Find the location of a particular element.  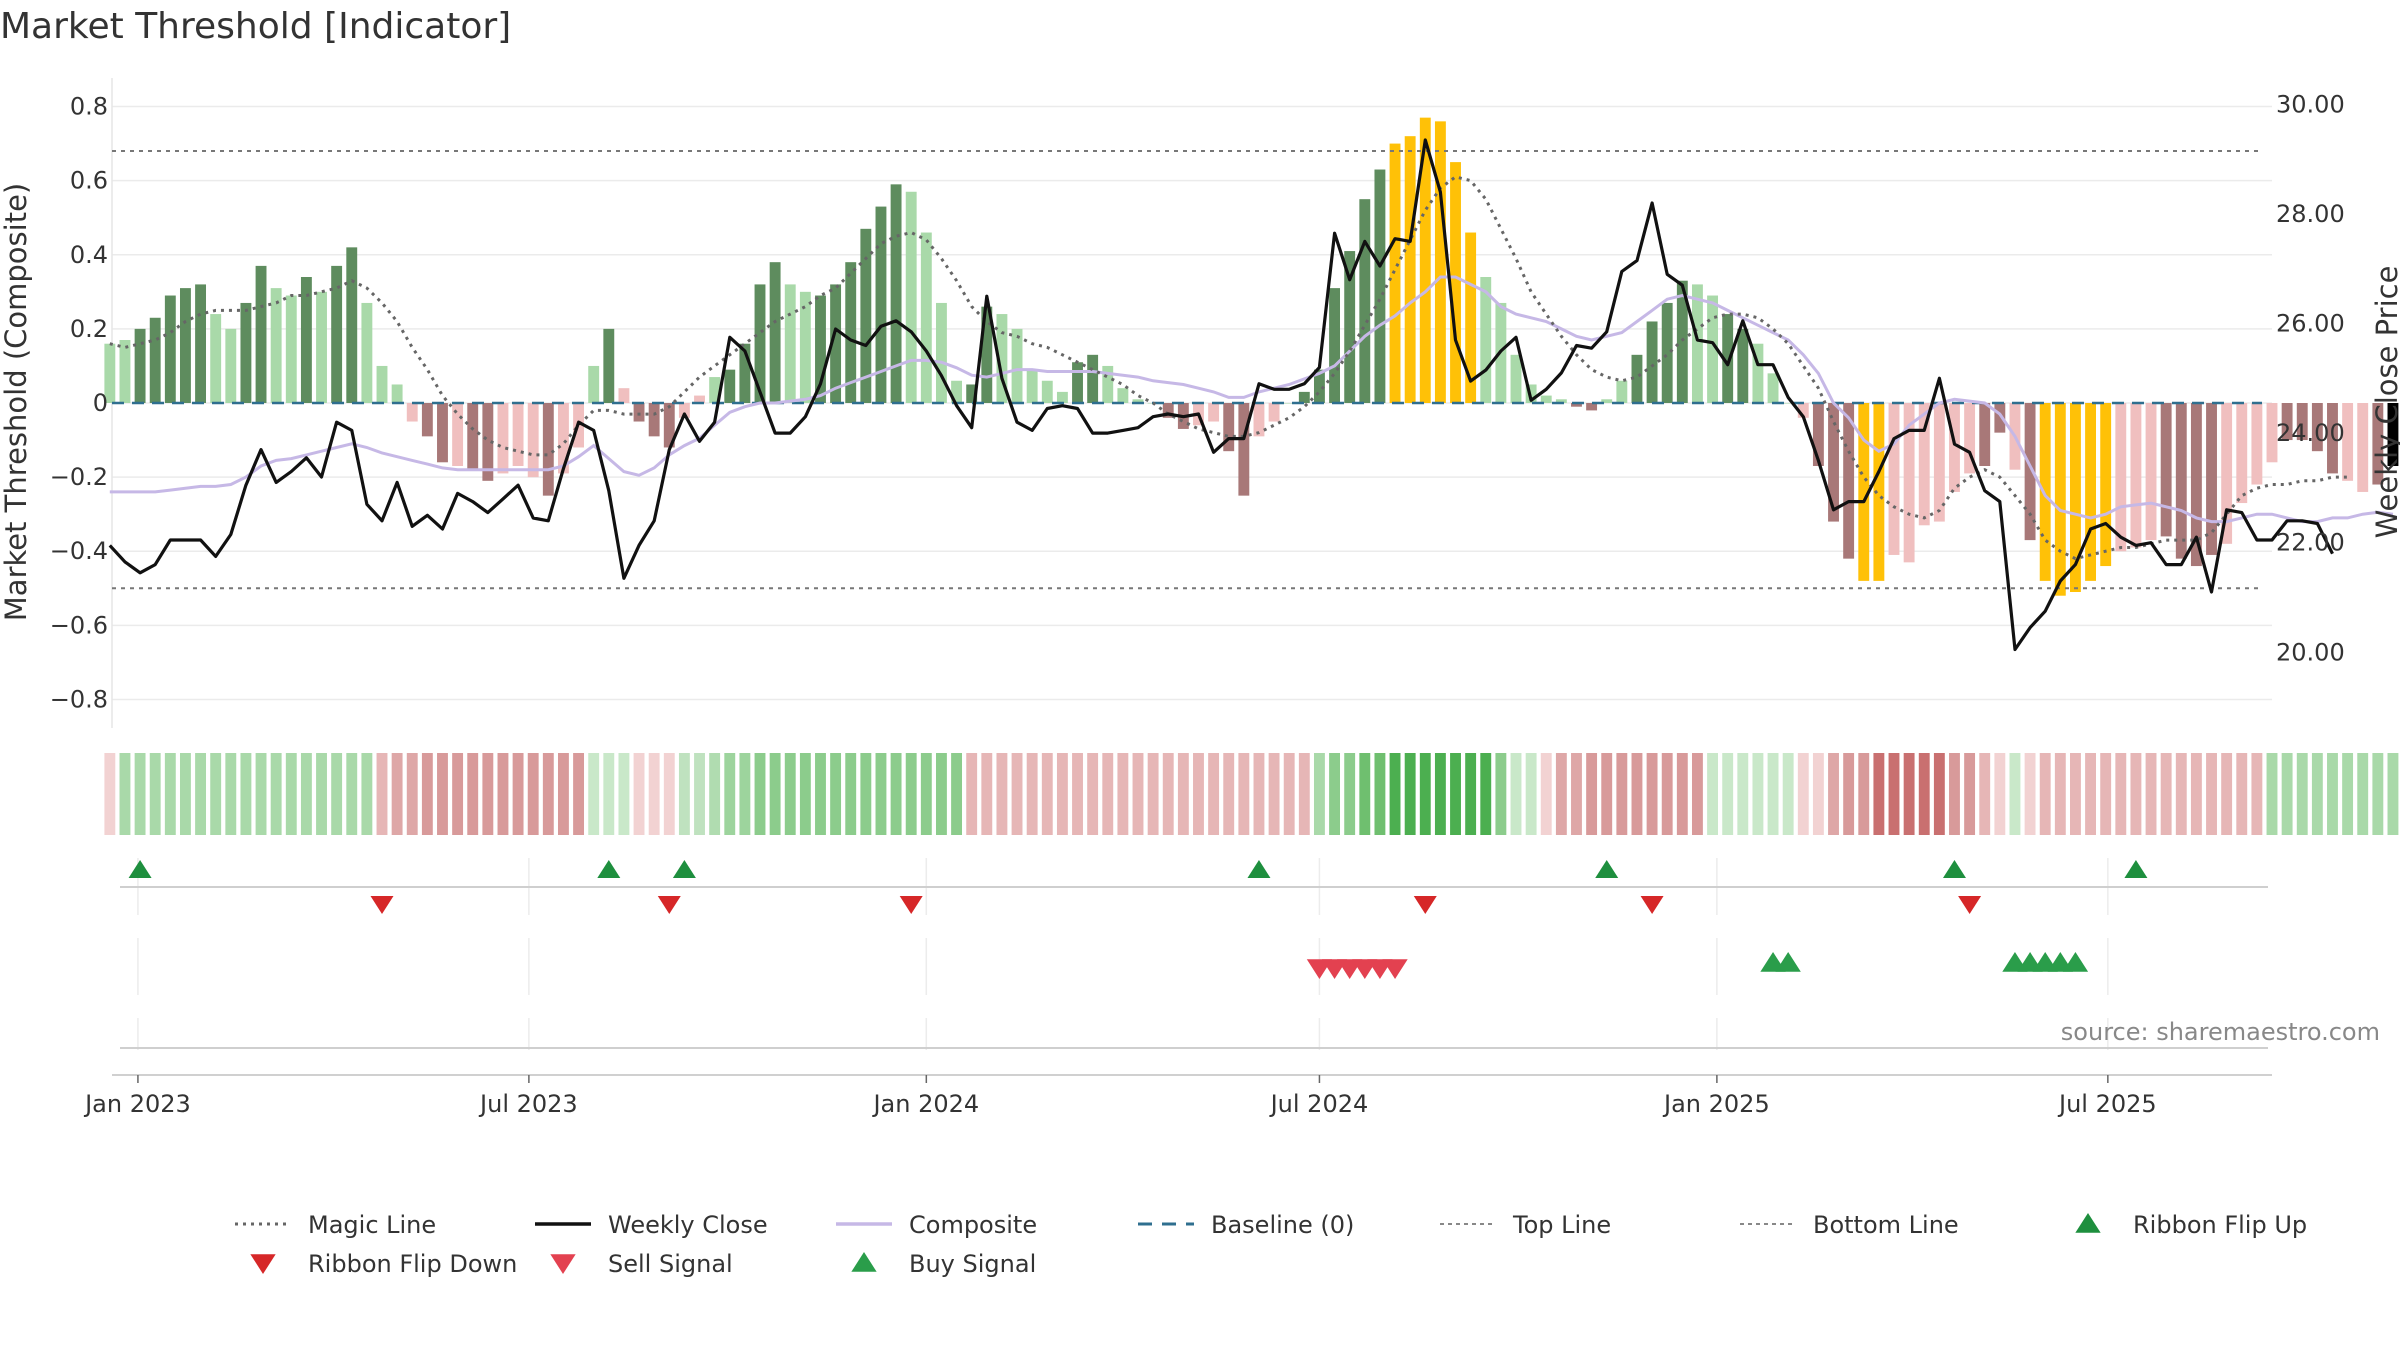

legend-item: Weekly Close is located at coordinates (651, 1225).